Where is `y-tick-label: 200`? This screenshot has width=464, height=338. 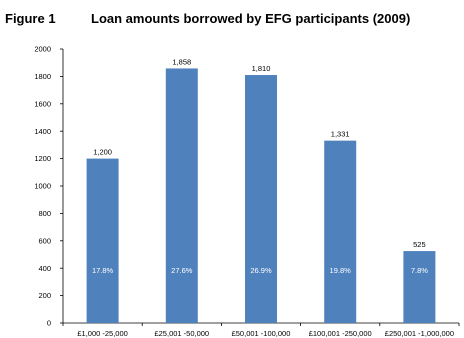
y-tick-label: 200 is located at coordinates (44, 295).